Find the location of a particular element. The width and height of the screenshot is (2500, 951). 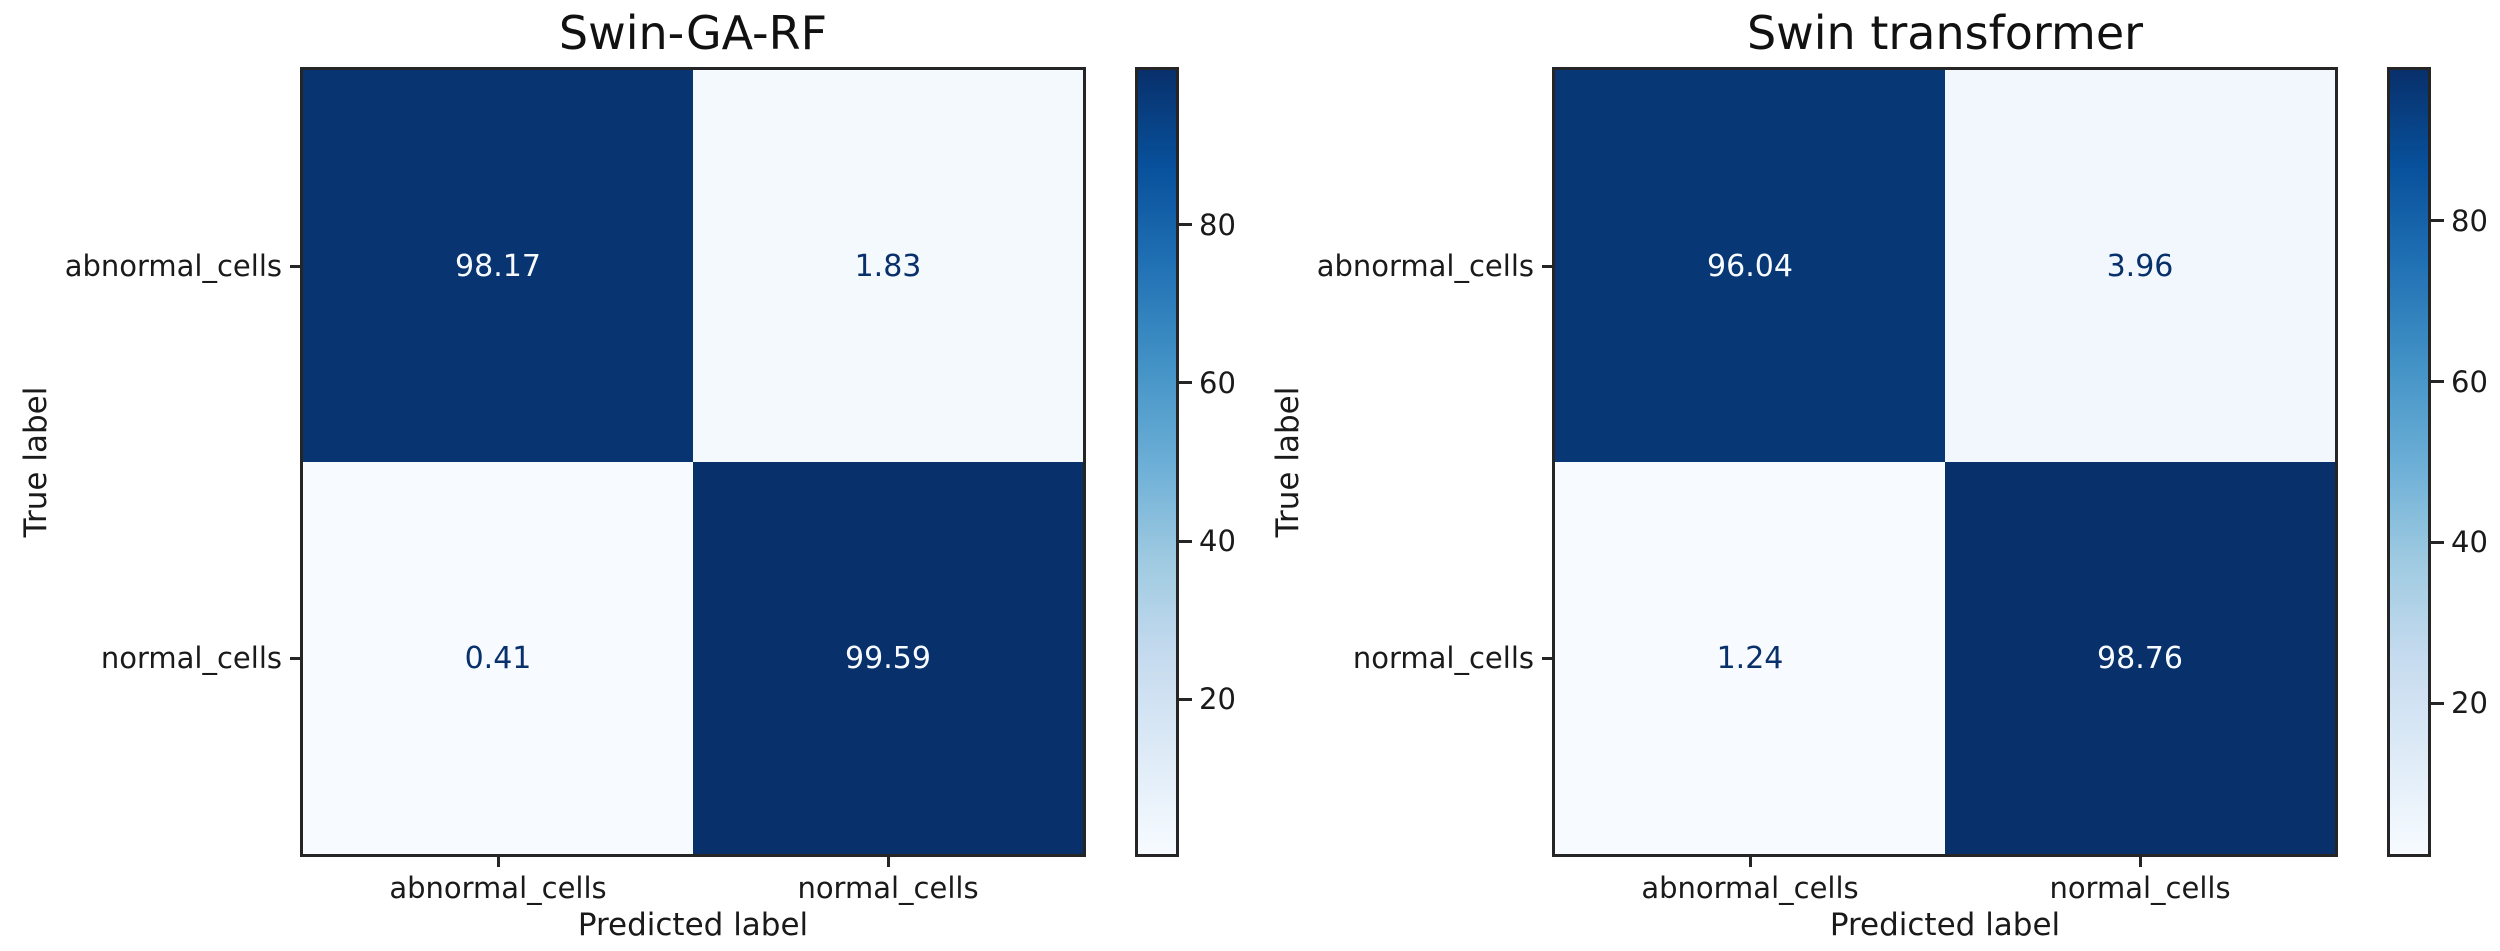

heatmap-cell: 98.76 is located at coordinates (2140, 658).